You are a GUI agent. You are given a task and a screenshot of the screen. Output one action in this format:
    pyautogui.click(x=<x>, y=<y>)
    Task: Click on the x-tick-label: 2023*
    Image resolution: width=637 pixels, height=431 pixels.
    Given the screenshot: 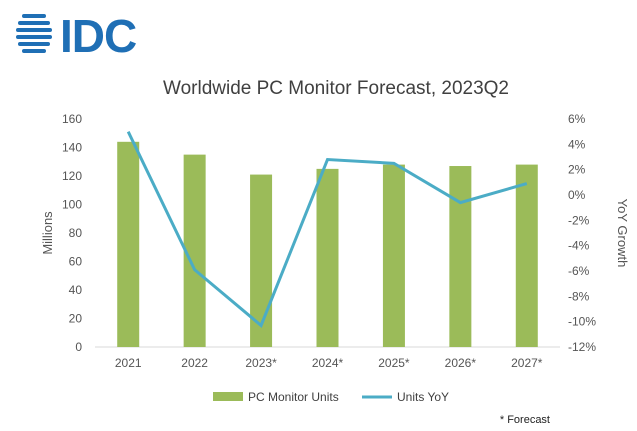 What is the action you would take?
    pyautogui.click(x=261, y=363)
    